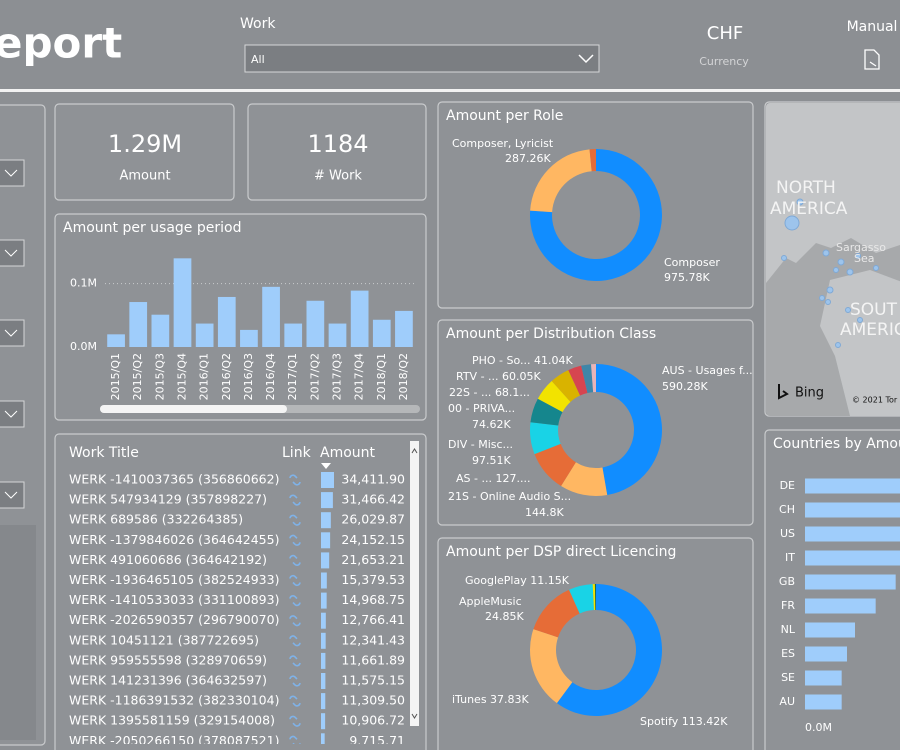  I want to click on amount: 26,029.87, so click(373, 519).